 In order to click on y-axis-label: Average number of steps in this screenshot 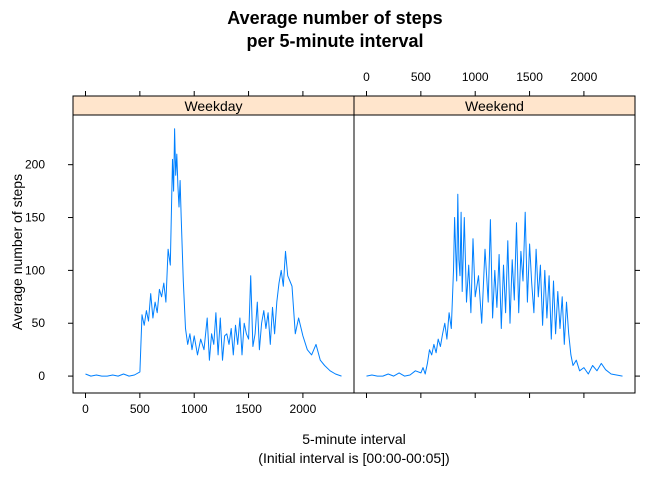, I will do `click(17, 252)`.